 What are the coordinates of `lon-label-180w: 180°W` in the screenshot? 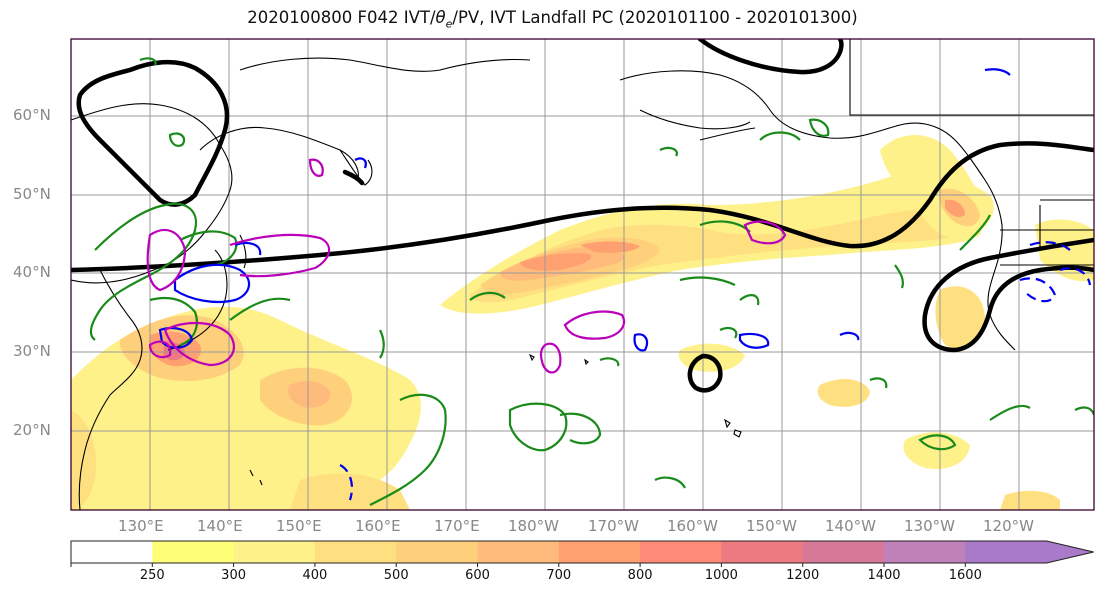 It's located at (533, 526).